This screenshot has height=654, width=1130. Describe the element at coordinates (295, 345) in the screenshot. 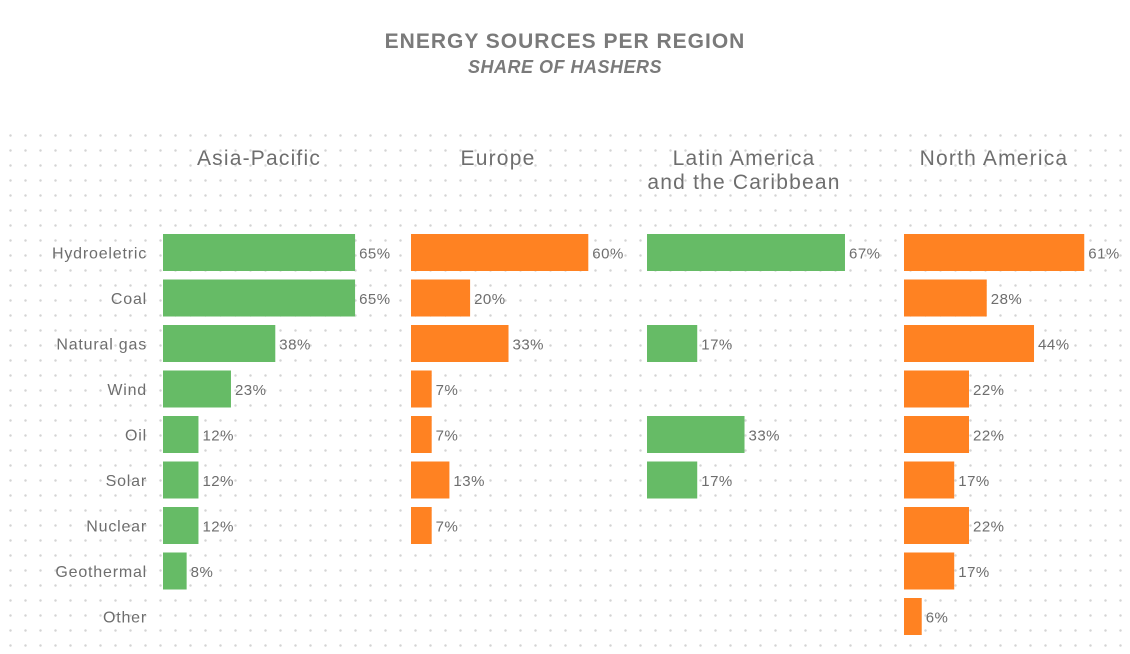

I see `data-label: 38%` at that location.